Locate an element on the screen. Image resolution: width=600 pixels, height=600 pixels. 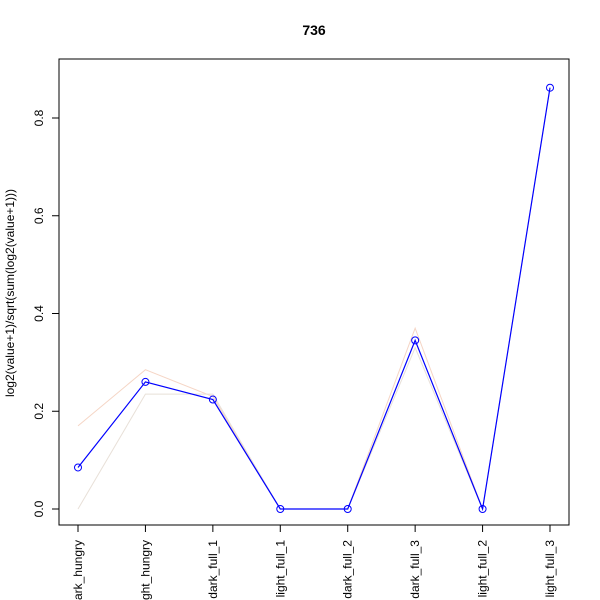
chart-title: 736 is located at coordinates (314, 30).